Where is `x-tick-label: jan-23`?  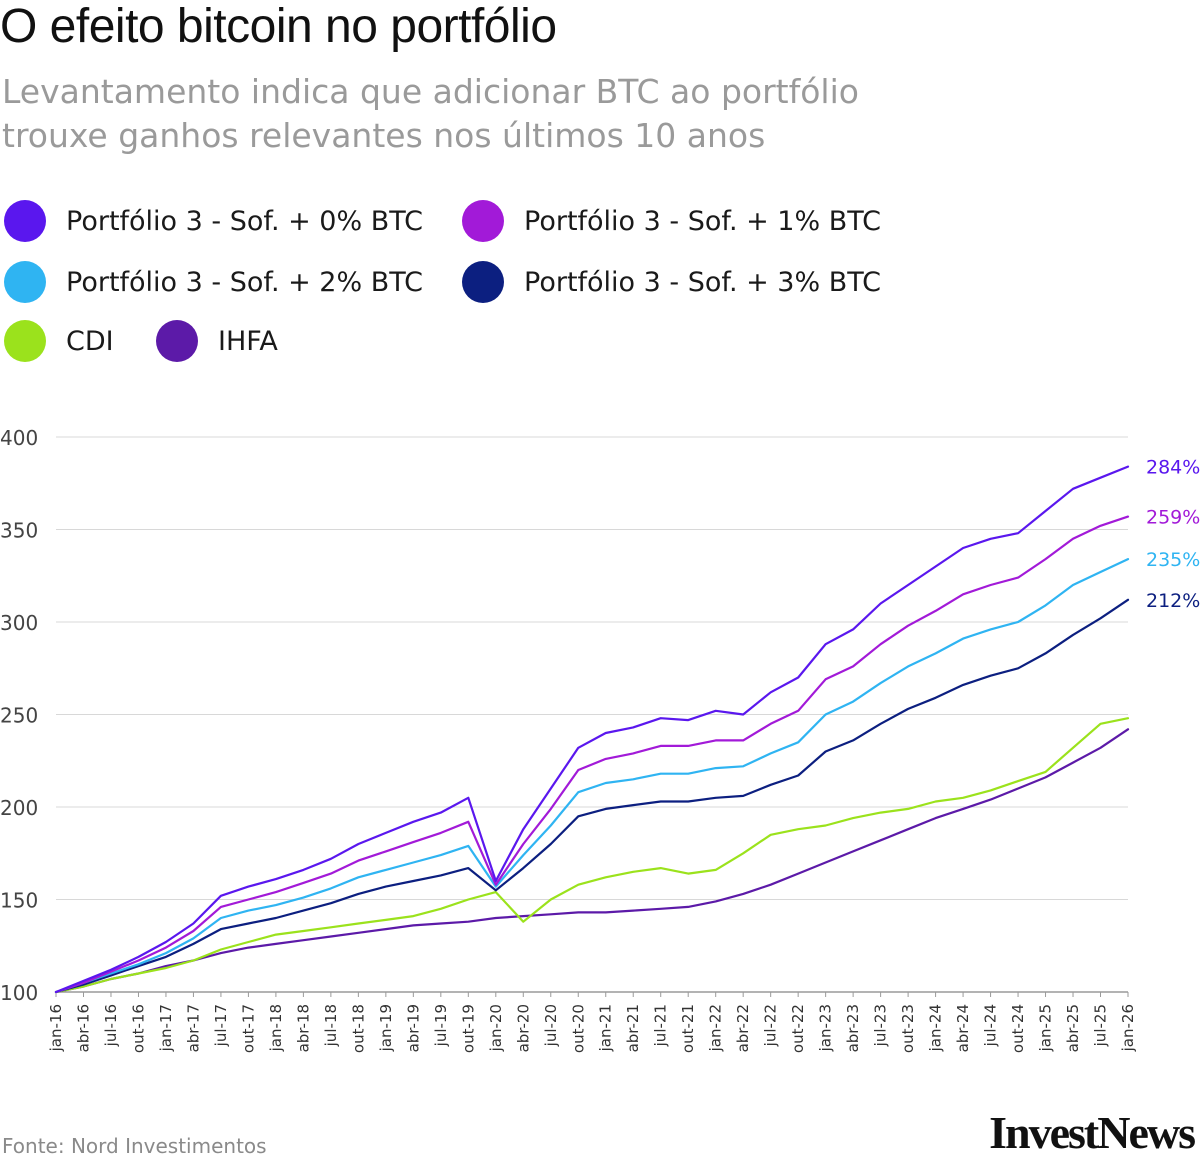
x-tick-label: jan-23 is located at coordinates (826, 1028).